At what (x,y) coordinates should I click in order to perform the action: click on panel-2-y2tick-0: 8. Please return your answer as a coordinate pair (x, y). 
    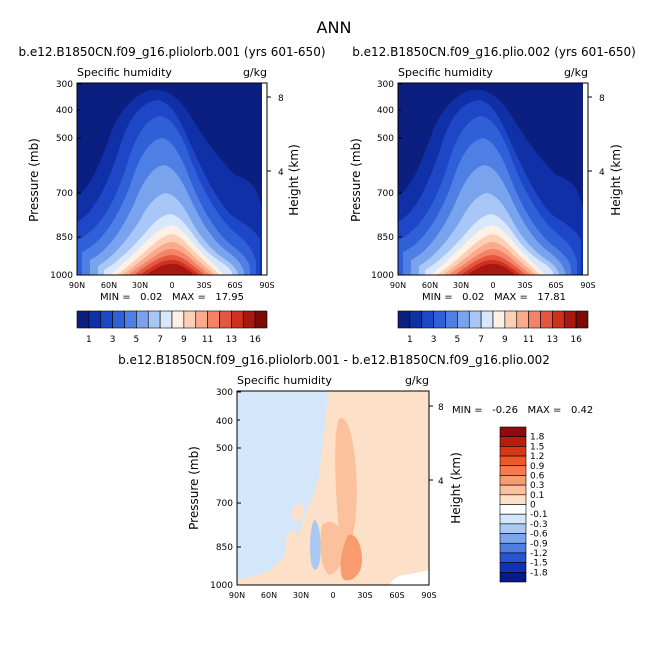
    Looking at the image, I should click on (602, 99).